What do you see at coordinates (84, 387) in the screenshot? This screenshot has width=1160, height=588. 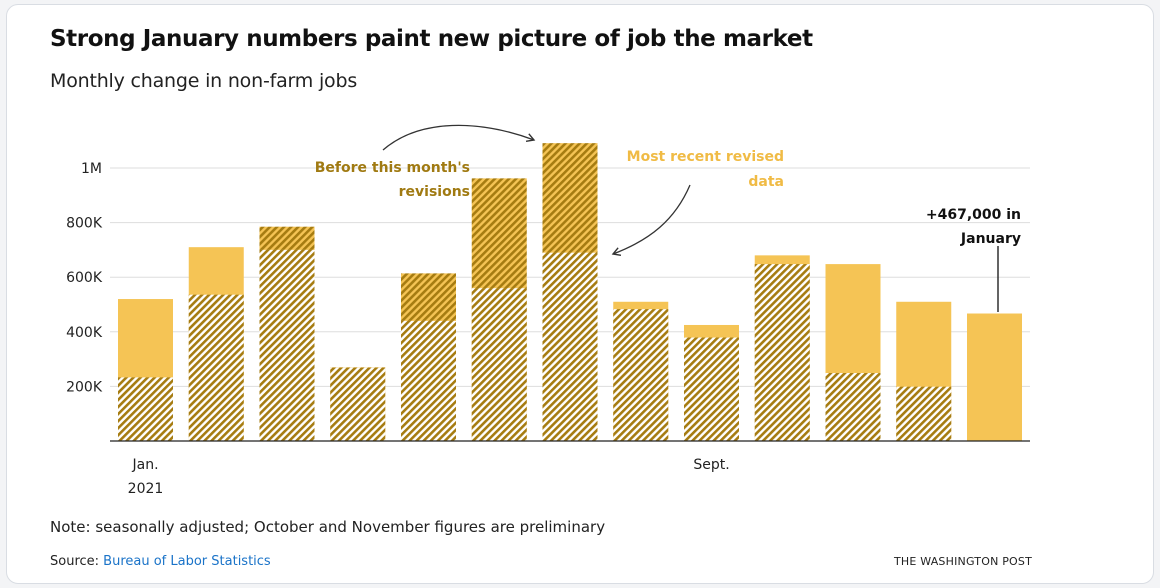 I see `y-tick-label: 200K` at bounding box center [84, 387].